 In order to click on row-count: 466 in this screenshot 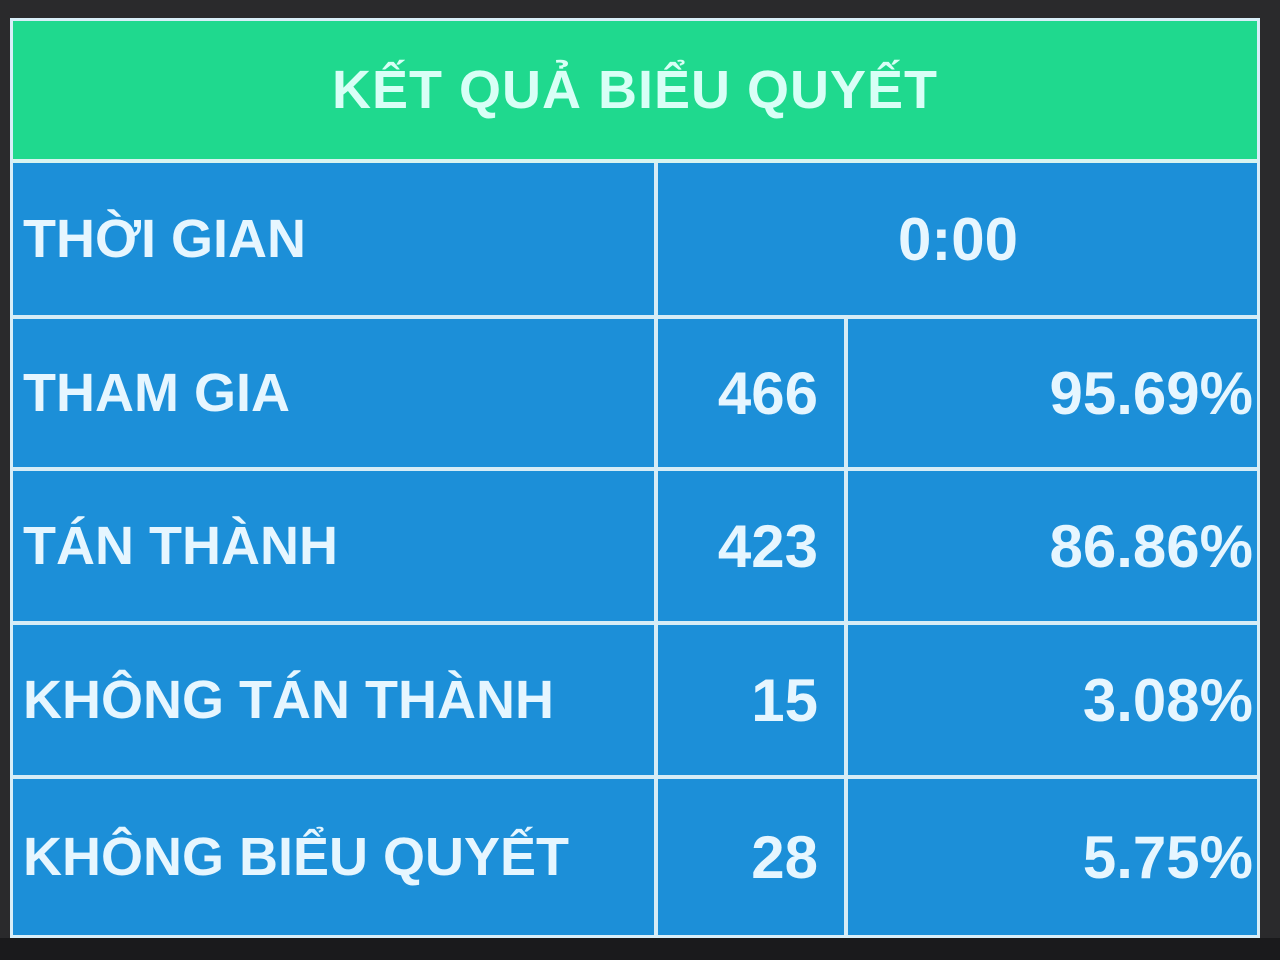, I will do `click(767, 393)`.